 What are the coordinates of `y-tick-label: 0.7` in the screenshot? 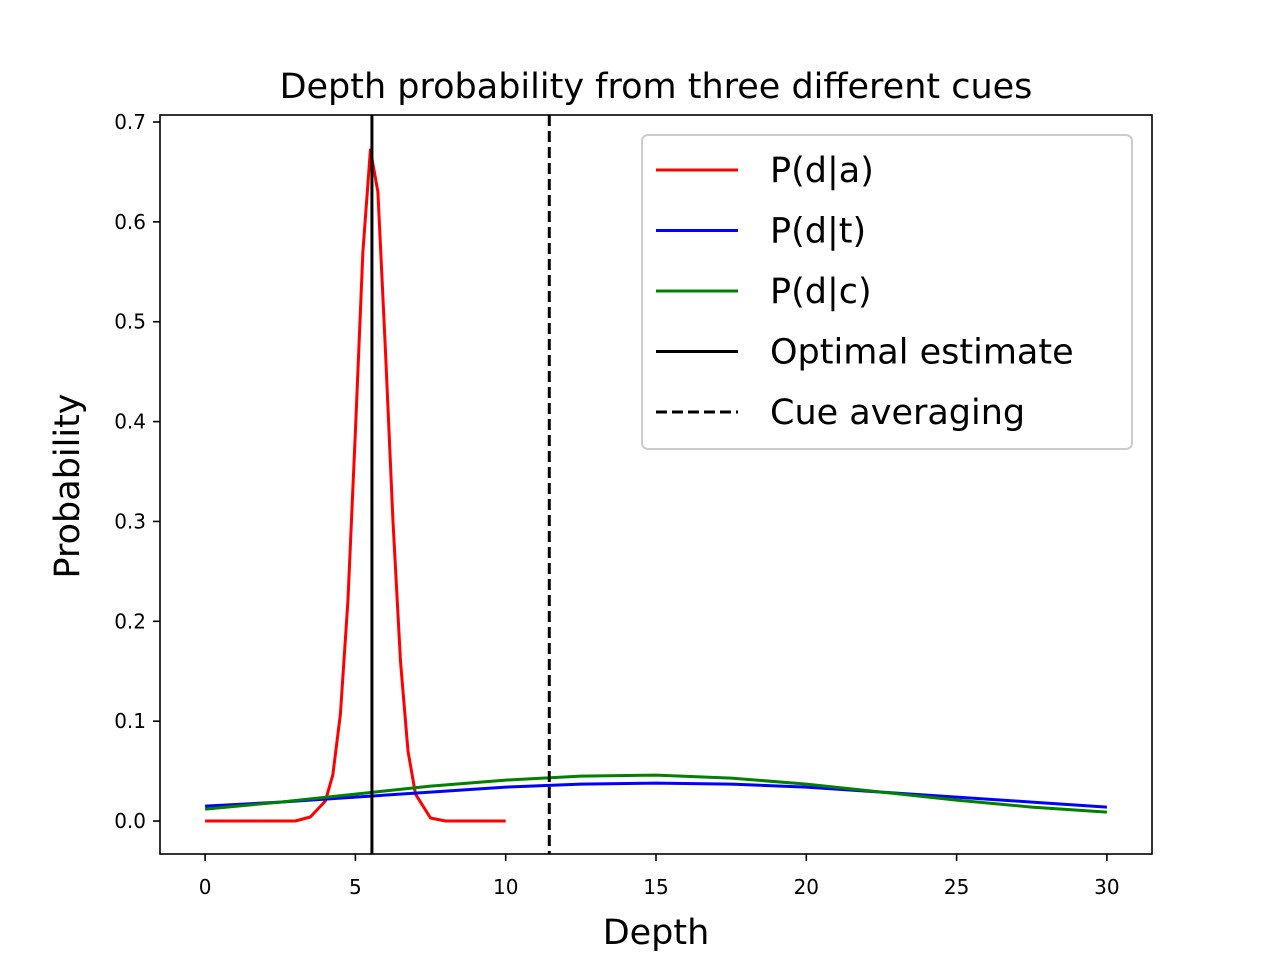 It's located at (130, 122).